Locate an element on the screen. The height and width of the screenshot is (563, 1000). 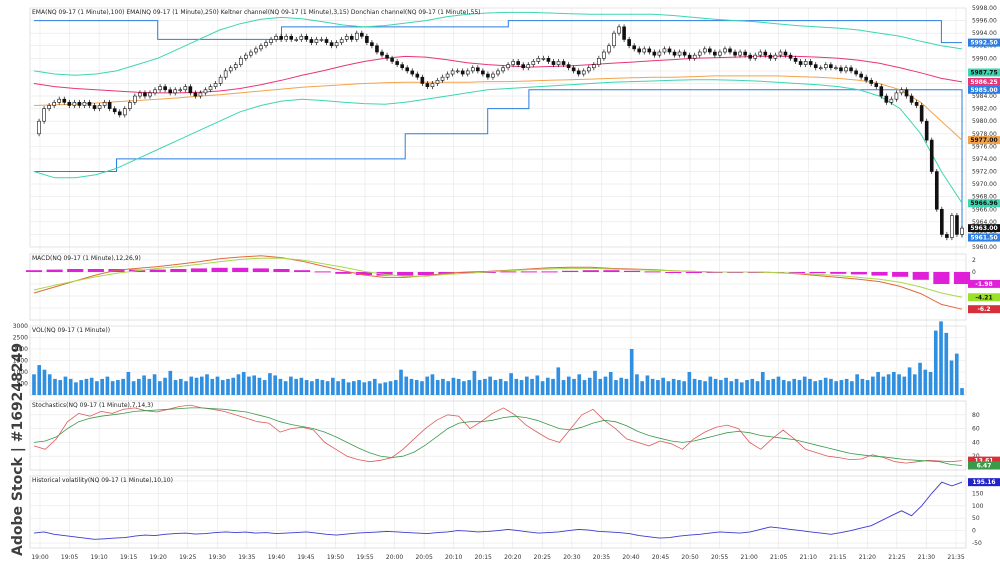
donchian-upper-line is located at coordinates (498, 32).